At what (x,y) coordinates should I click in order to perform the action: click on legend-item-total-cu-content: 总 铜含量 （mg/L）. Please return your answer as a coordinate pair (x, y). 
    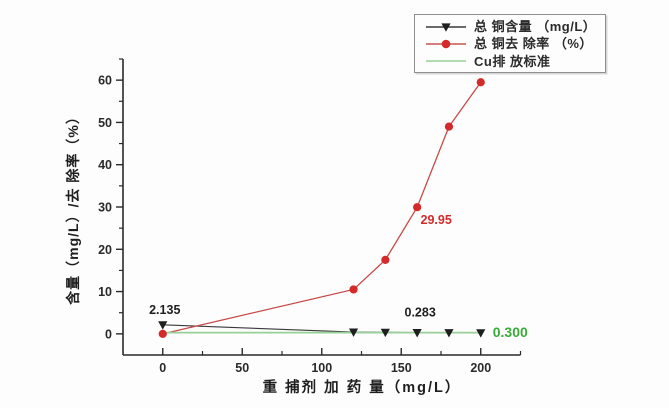
    Looking at the image, I should click on (511, 26).